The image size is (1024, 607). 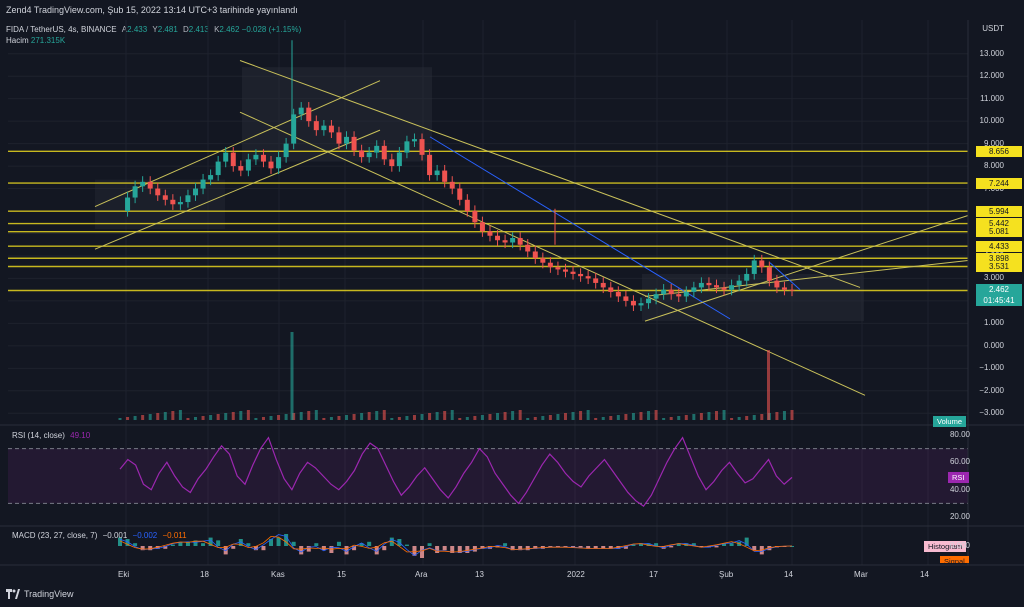 I want to click on volume-legend: Hacim 271.315K, so click(x=35, y=40).